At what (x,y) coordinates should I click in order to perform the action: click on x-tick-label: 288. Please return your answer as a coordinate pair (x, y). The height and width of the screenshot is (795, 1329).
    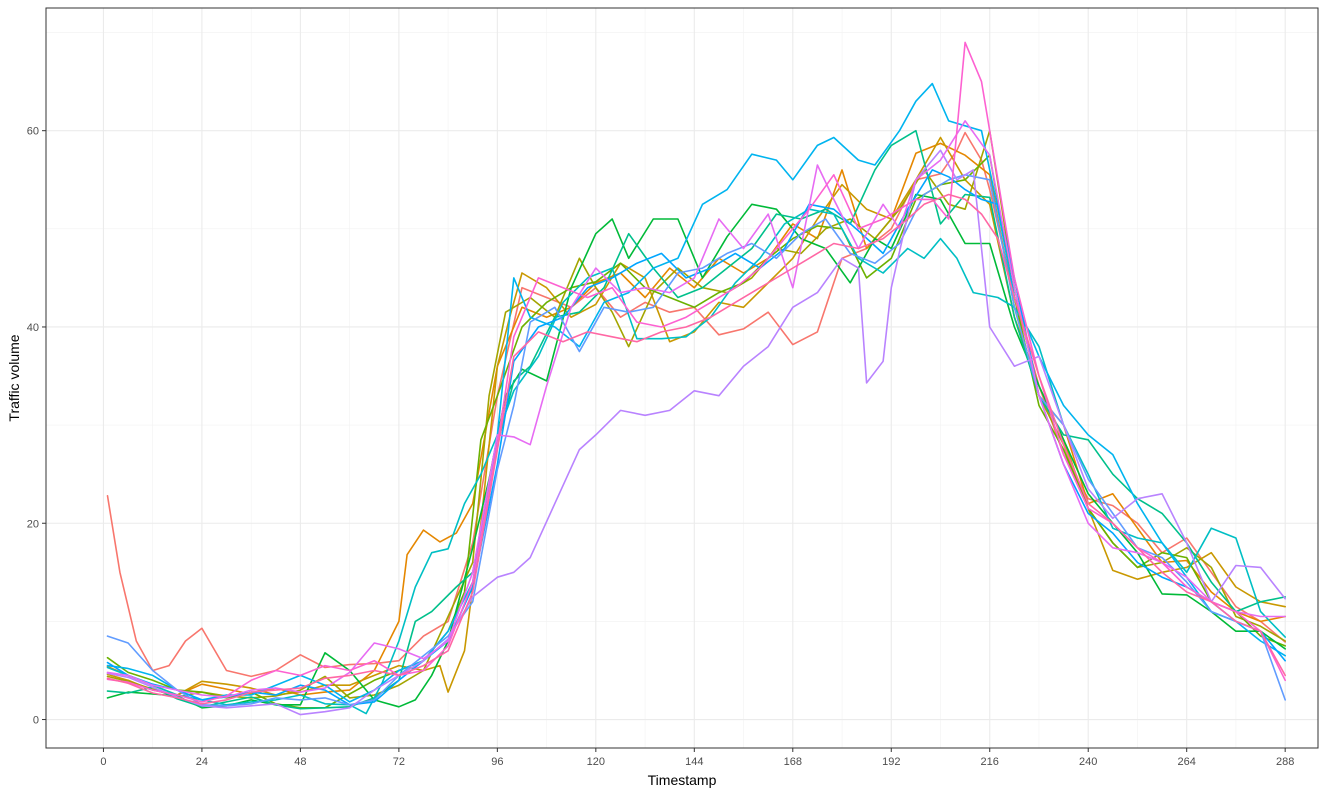
    Looking at the image, I should click on (1285, 762).